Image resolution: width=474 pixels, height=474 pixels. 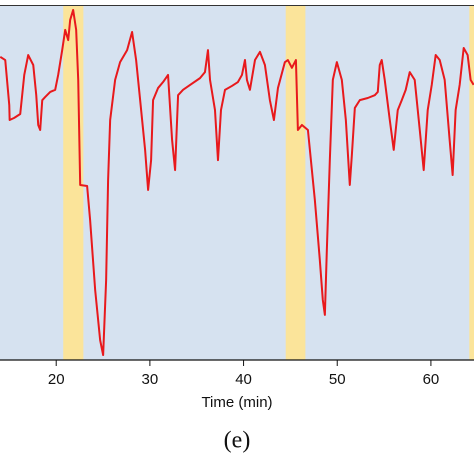 What do you see at coordinates (243, 379) in the screenshot?
I see `x-tick-label: 40` at bounding box center [243, 379].